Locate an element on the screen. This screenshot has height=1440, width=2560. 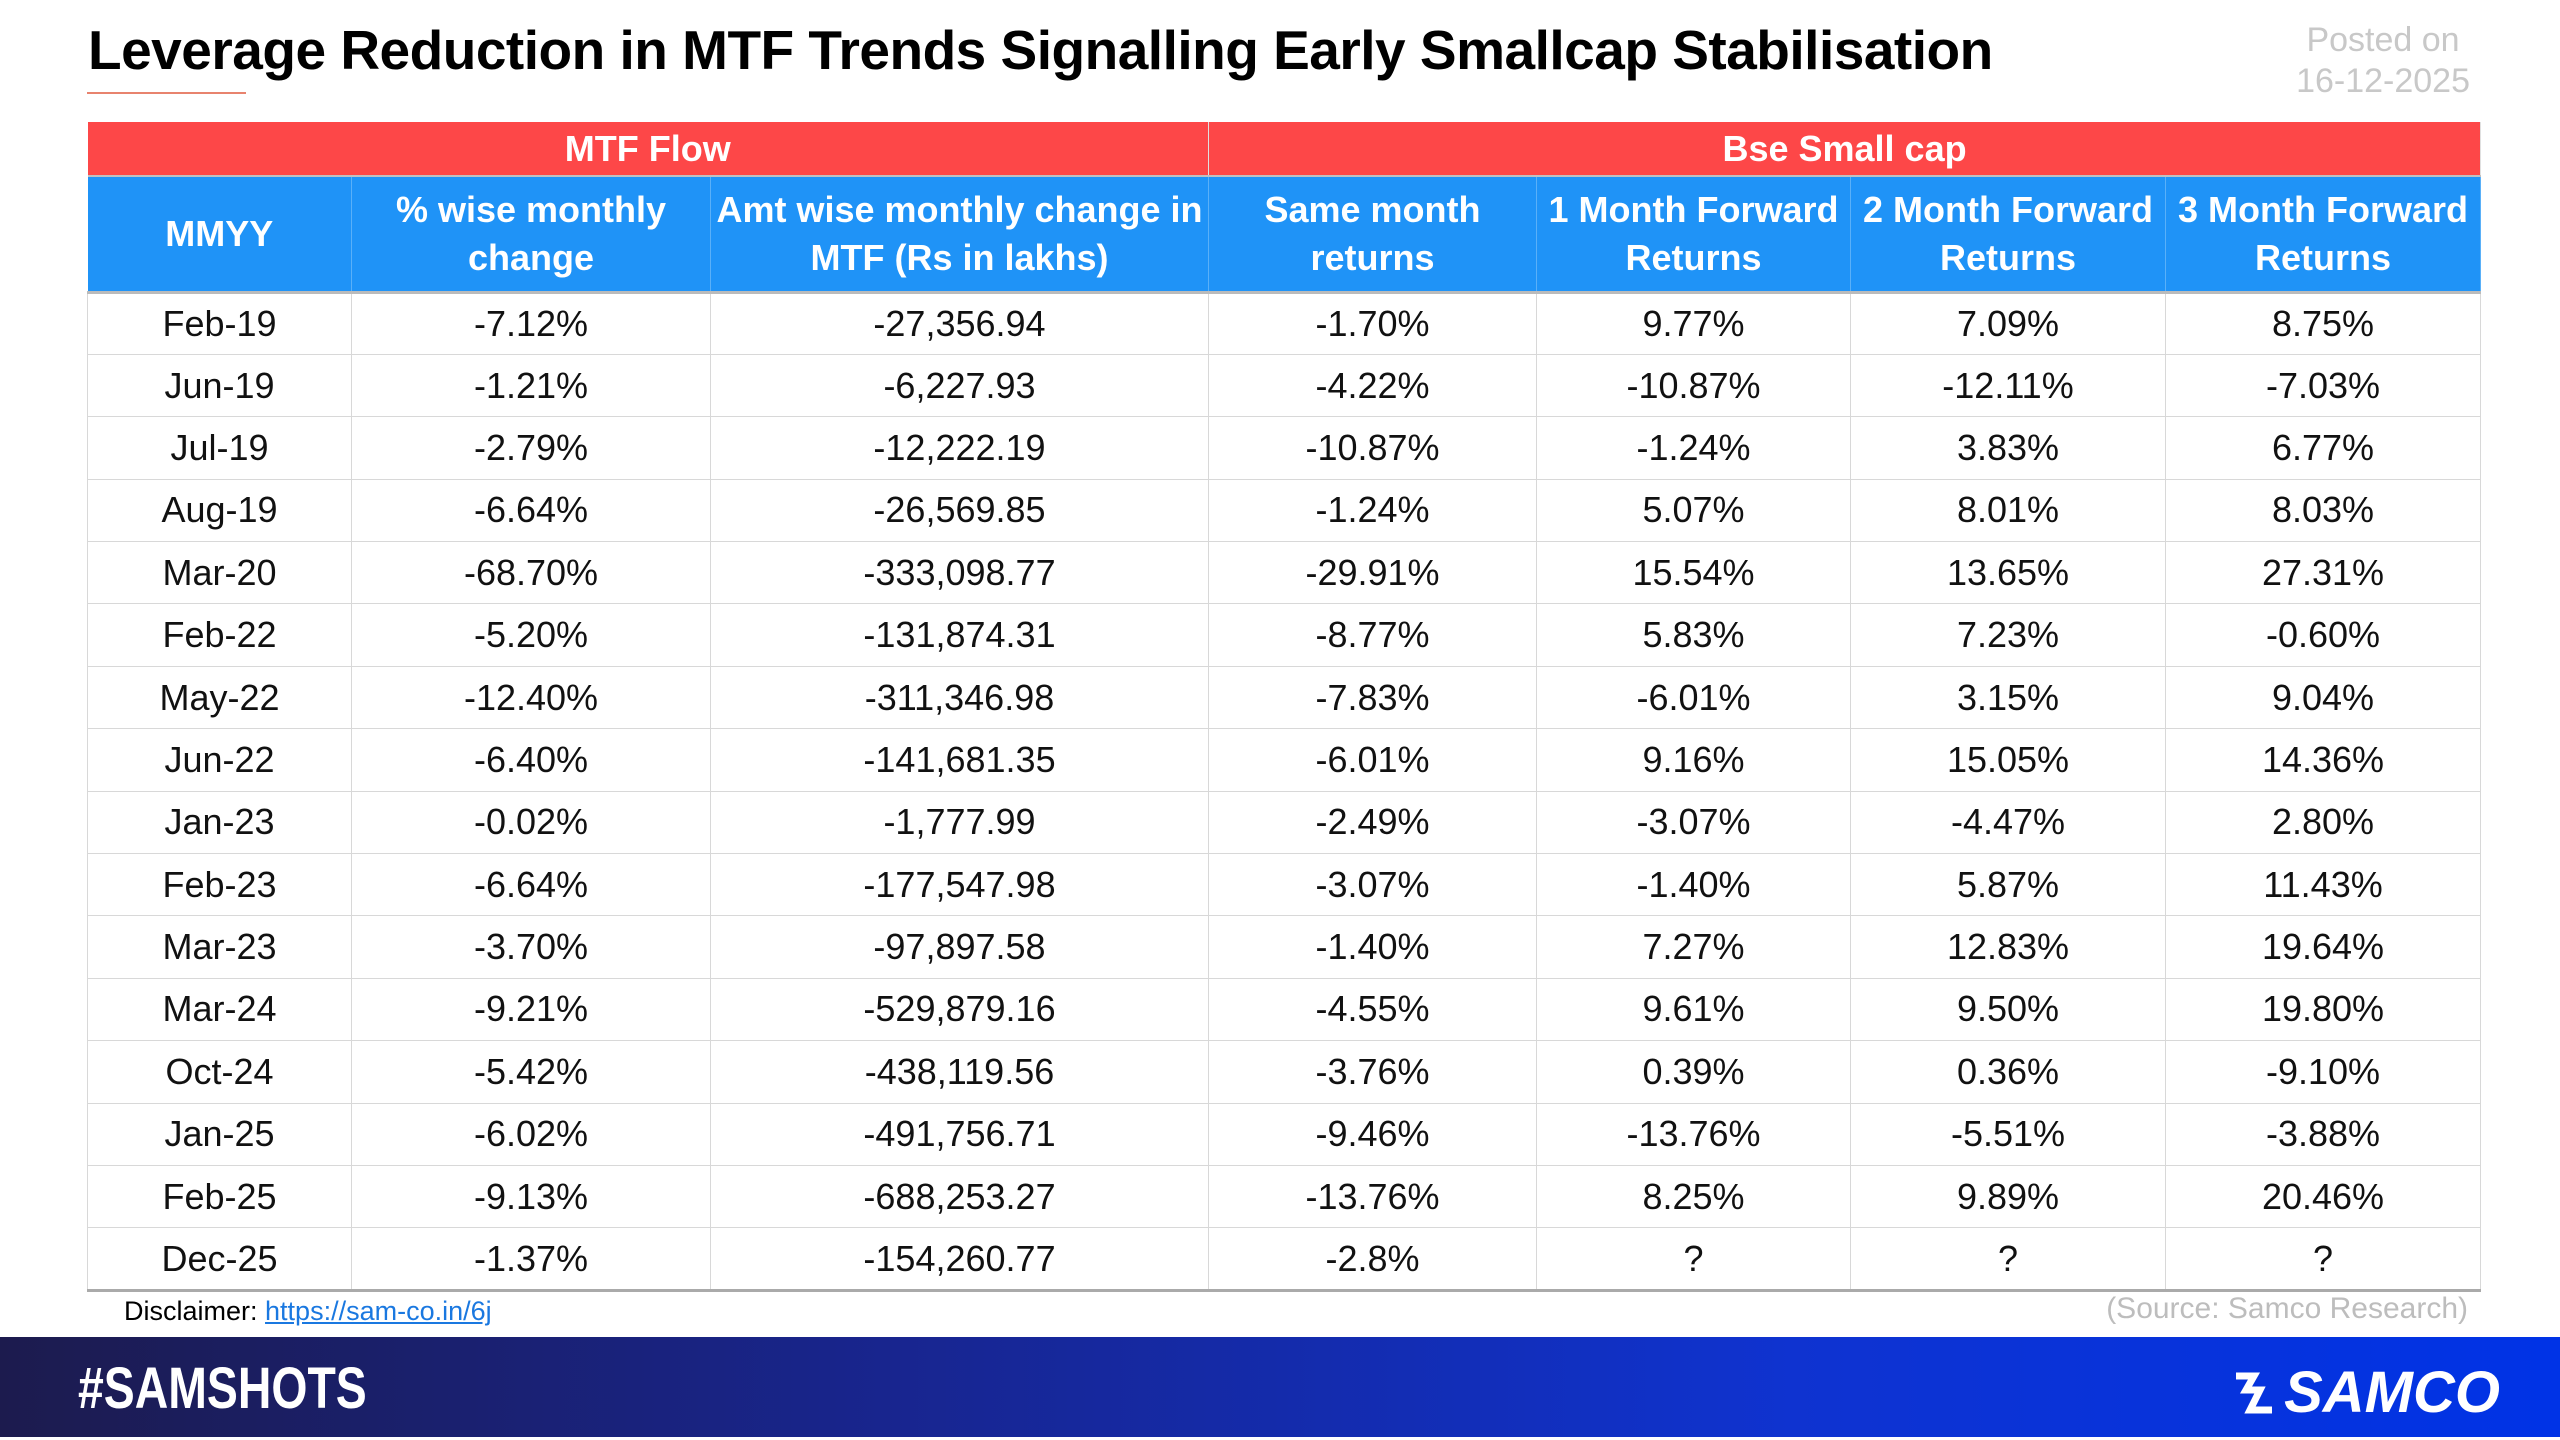
source-note: (Source: Samco Research) is located at coordinates (2287, 1308).